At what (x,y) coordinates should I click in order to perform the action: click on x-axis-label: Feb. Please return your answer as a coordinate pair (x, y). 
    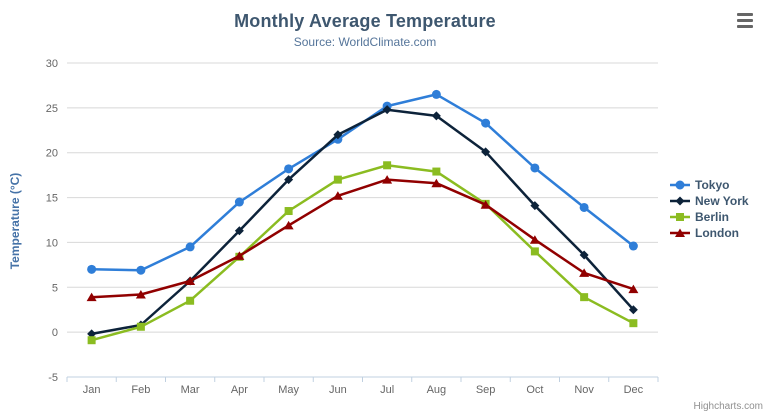
    Looking at the image, I should click on (140, 390).